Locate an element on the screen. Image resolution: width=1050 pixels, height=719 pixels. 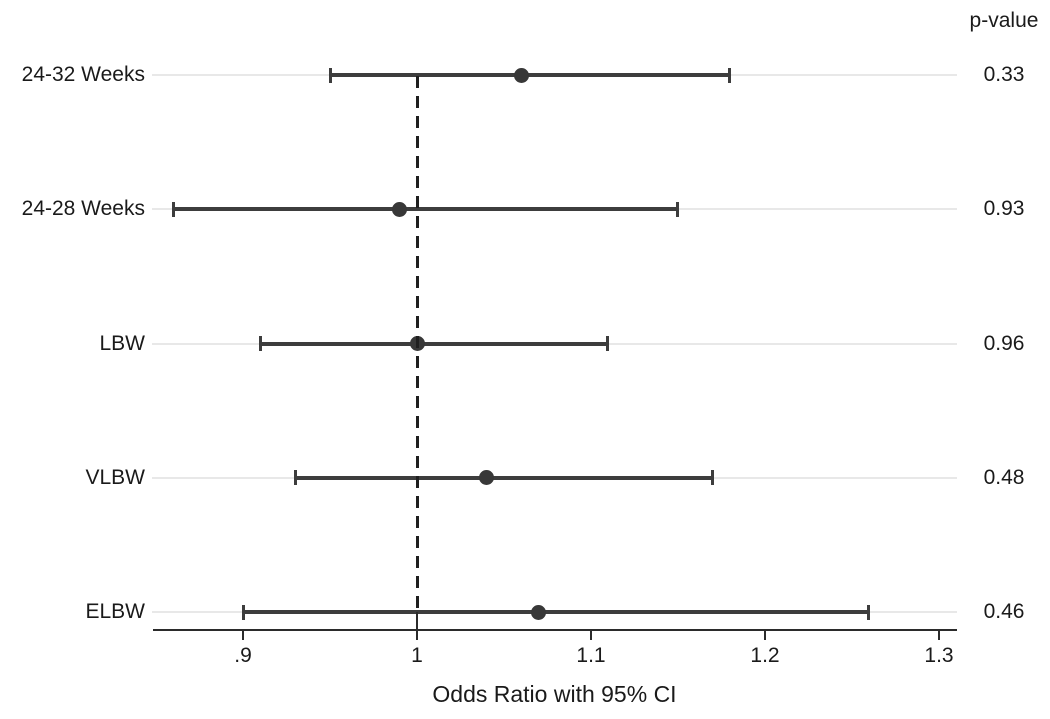
row-label: ELBW is located at coordinates (115, 611).